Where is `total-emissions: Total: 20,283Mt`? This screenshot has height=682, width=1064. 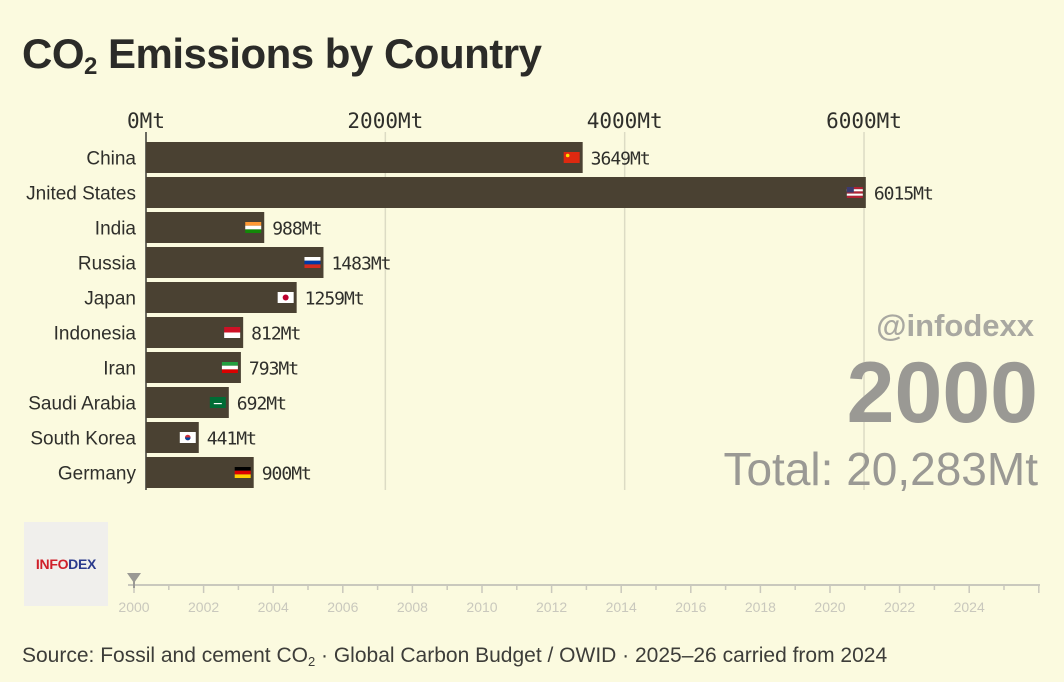 total-emissions: Total: 20,283Mt is located at coordinates (880, 469).